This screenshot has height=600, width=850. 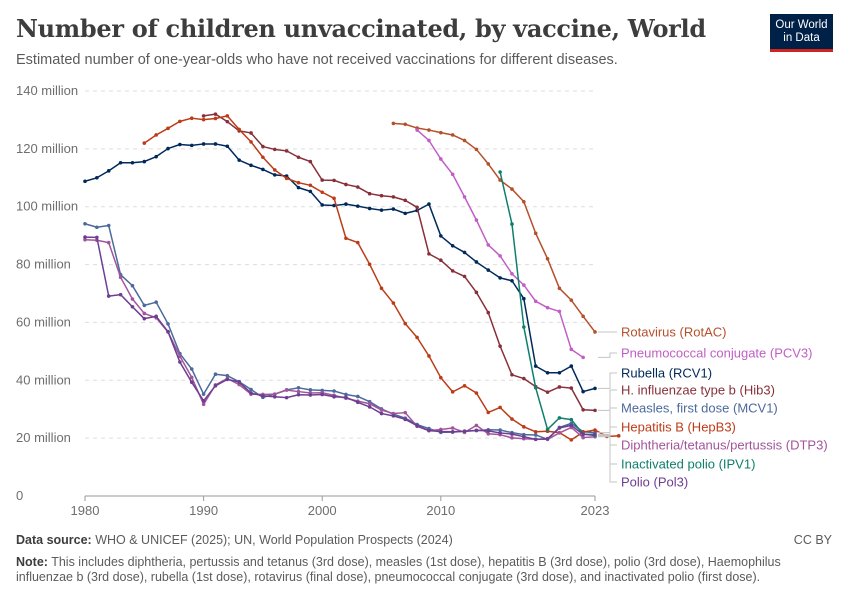 I want to click on series-label: Rotavirus (RotAC), so click(x=673, y=332).